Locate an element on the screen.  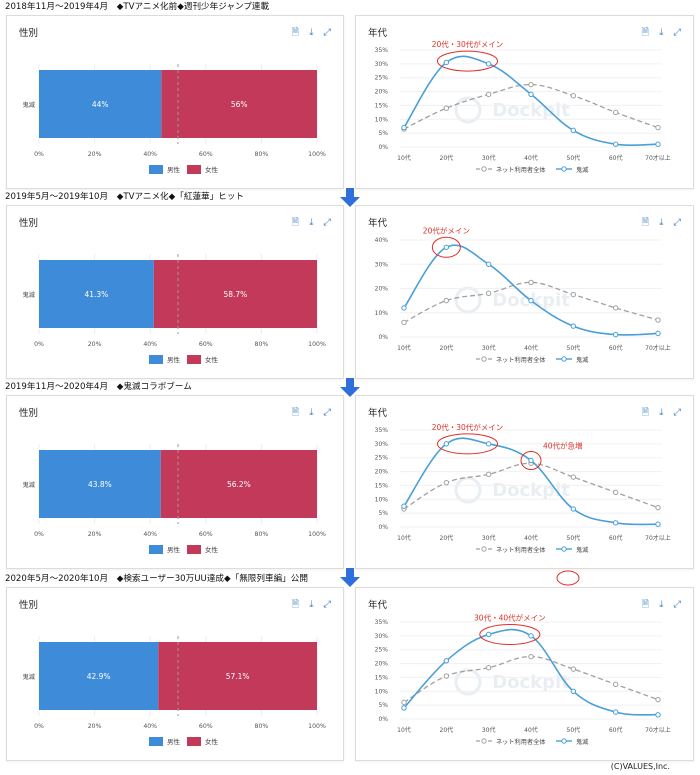
y-tick-label: 5% is located at coordinates (383, 705).